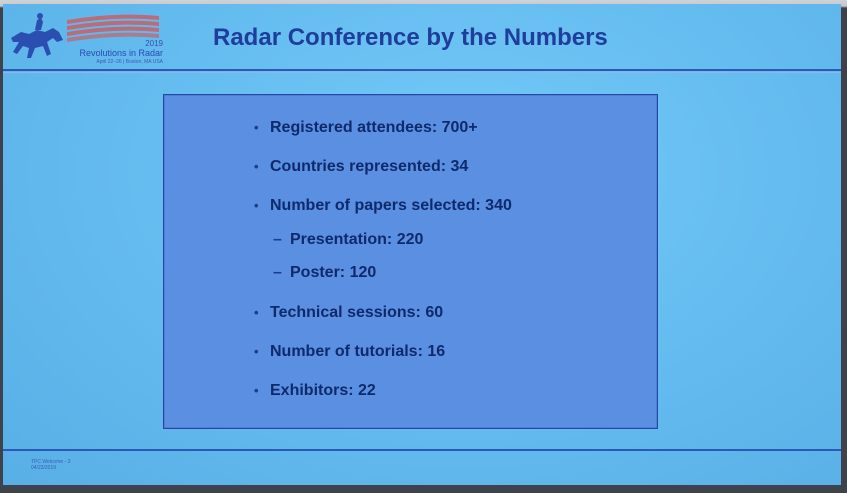  What do you see at coordinates (154, 43) in the screenshot?
I see `logo-year: 2019` at bounding box center [154, 43].